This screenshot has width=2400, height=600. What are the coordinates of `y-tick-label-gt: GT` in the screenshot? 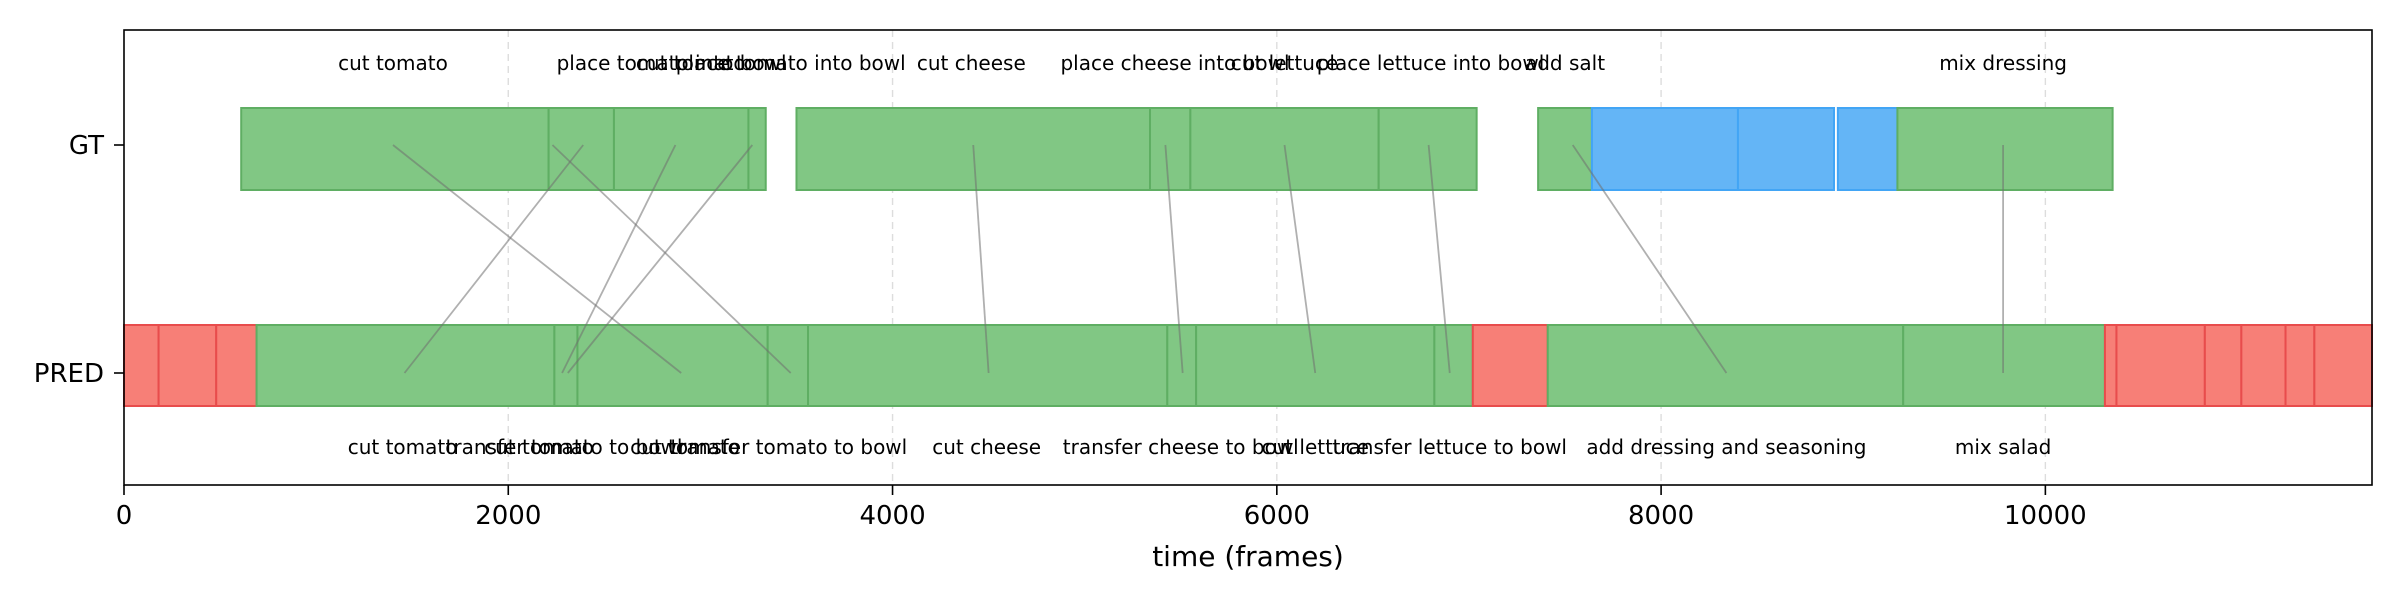 It's located at (86, 146).